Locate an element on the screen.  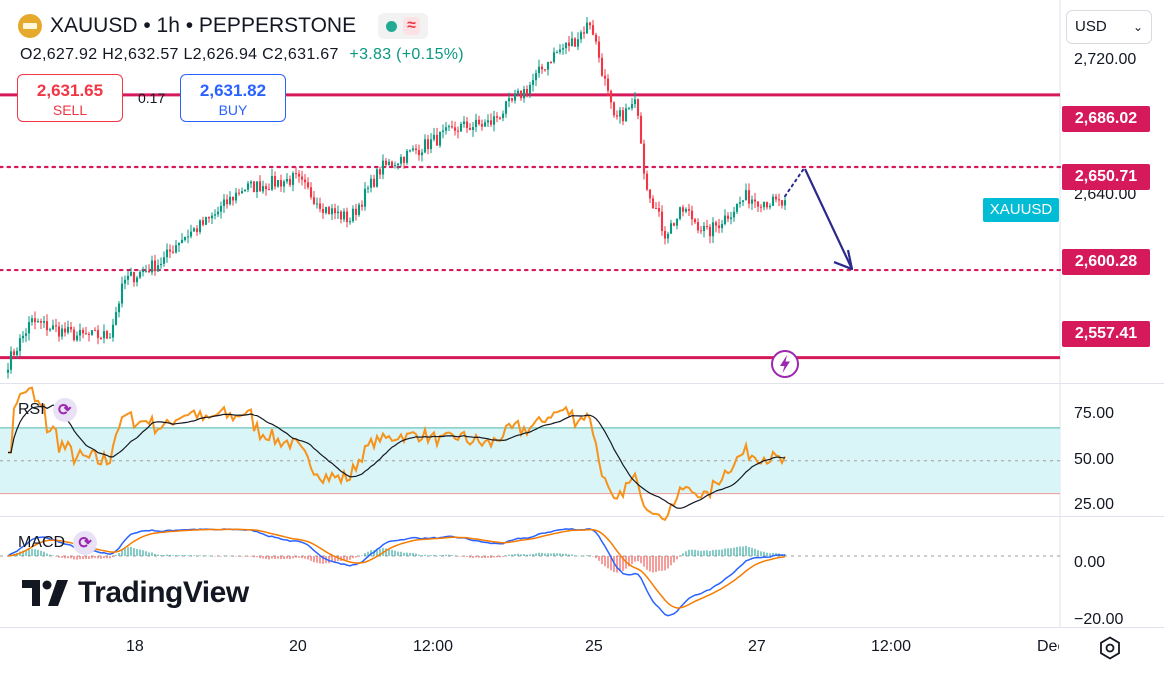
currency-select: USD ⌄ is located at coordinates (1109, 27).